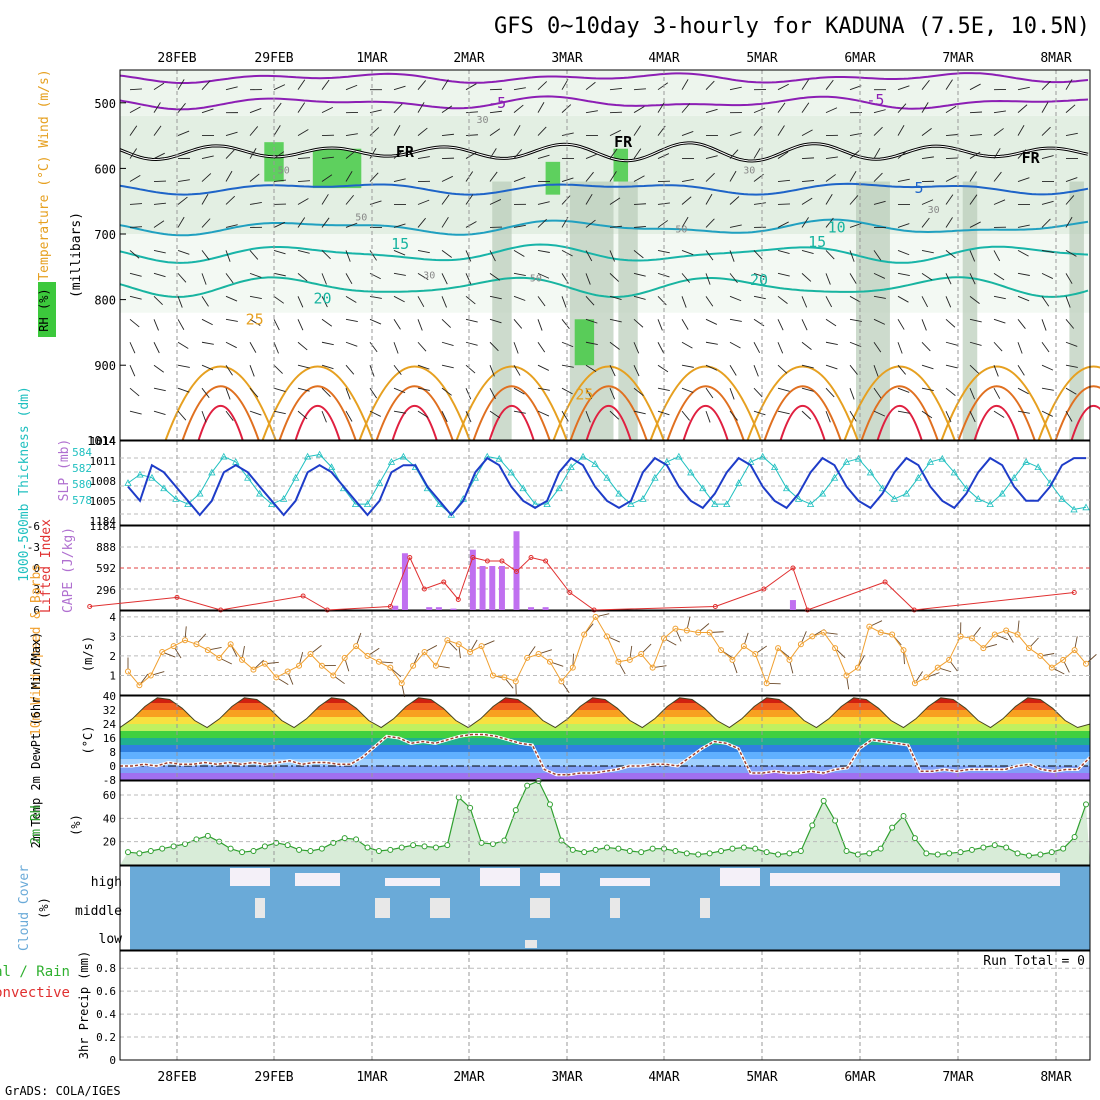 The image size is (1100, 1100). I want to click on cape-axis-label: CAPE (J/kg), so click(68, 570).